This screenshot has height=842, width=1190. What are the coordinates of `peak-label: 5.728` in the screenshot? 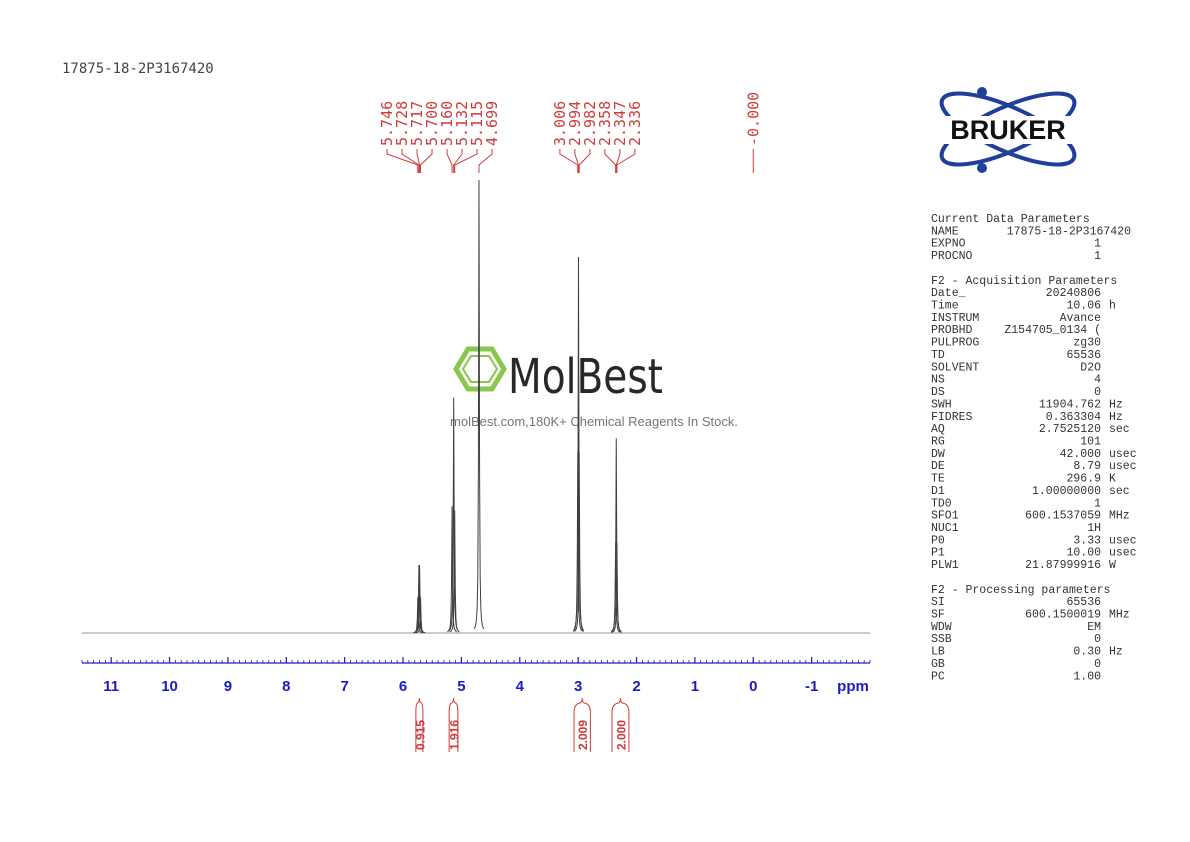 It's located at (402, 123).